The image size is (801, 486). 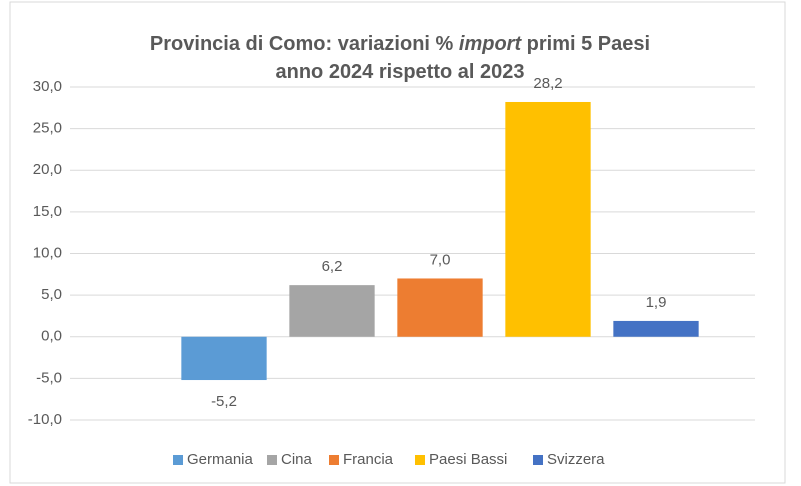 I want to click on data-label: 1,9, so click(x=656, y=302).